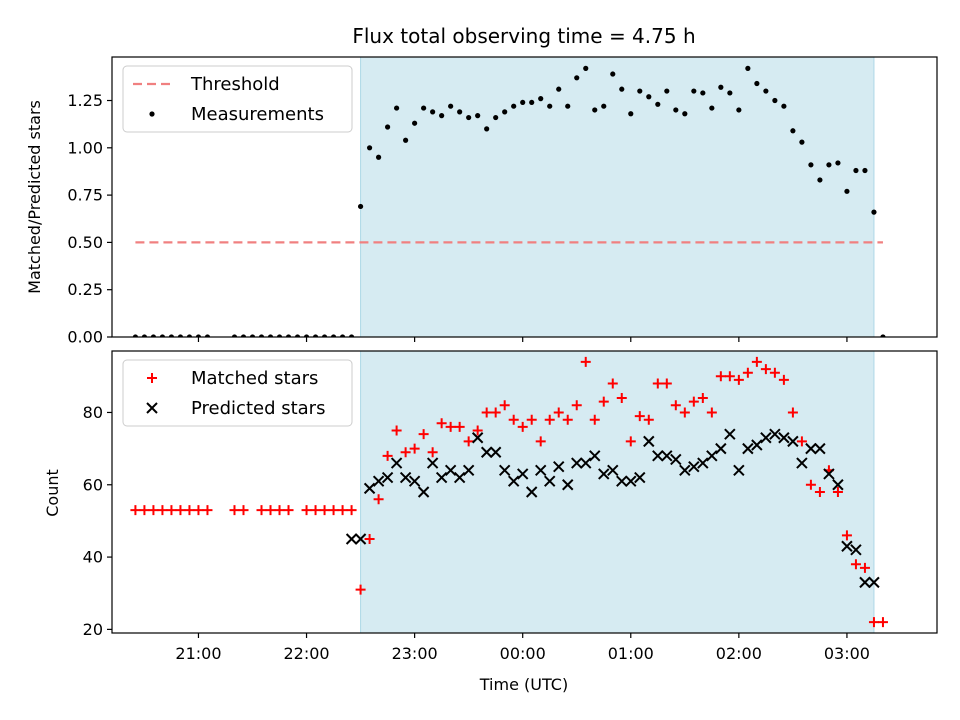 The image size is (960, 720). I want to click on top-y-tick-label: 0.25, so click(85, 289).